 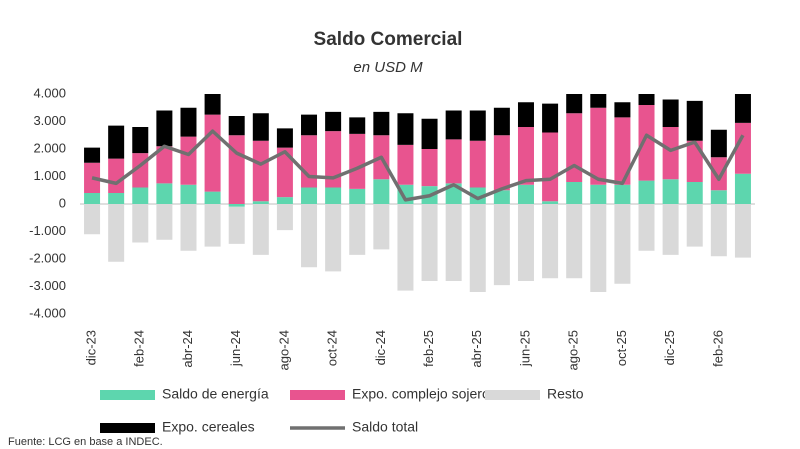 I want to click on x-tick-label: dic-25, so click(x=669, y=347).